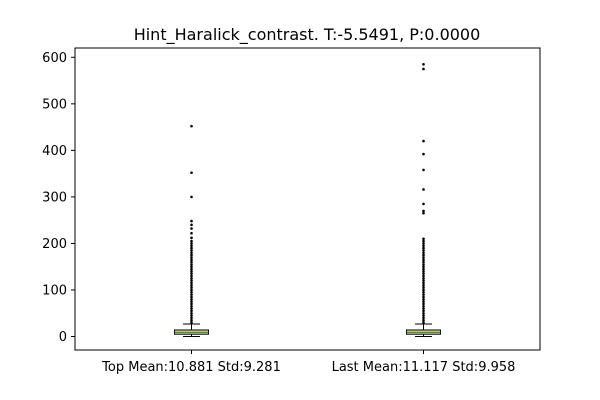  What do you see at coordinates (54, 104) in the screenshot?
I see `y-tick-label: 500` at bounding box center [54, 104].